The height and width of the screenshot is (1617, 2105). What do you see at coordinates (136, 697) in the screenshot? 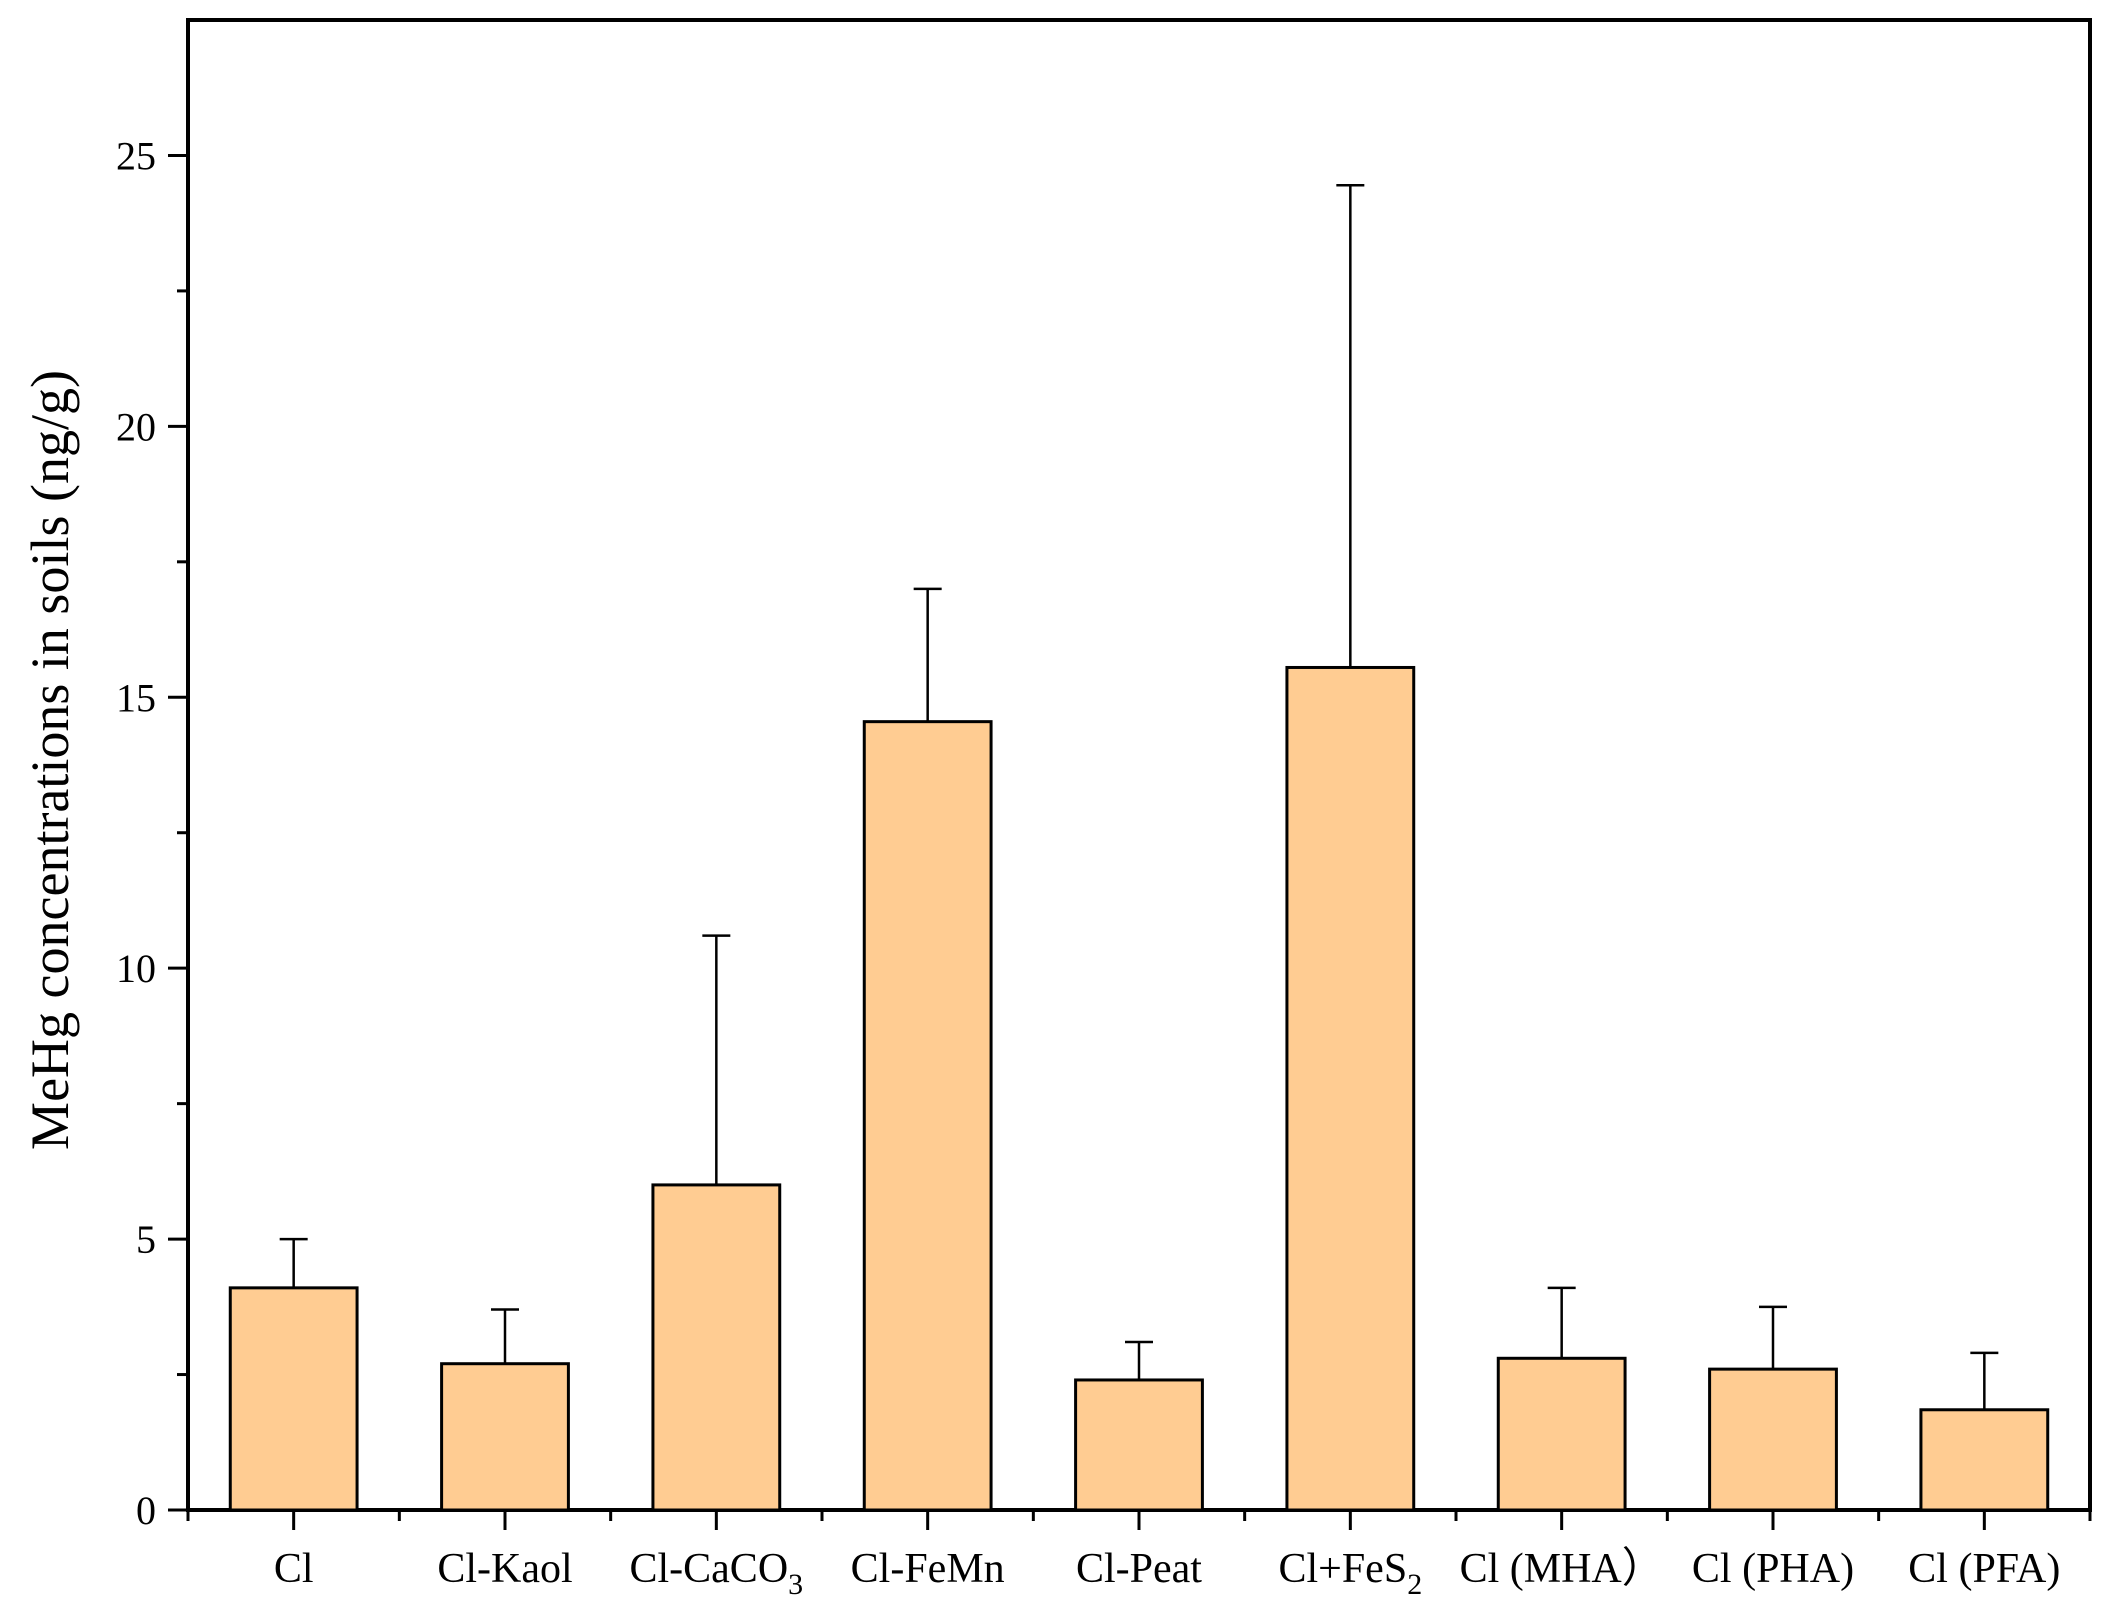
I see `y-tick-label: 15` at bounding box center [136, 697].